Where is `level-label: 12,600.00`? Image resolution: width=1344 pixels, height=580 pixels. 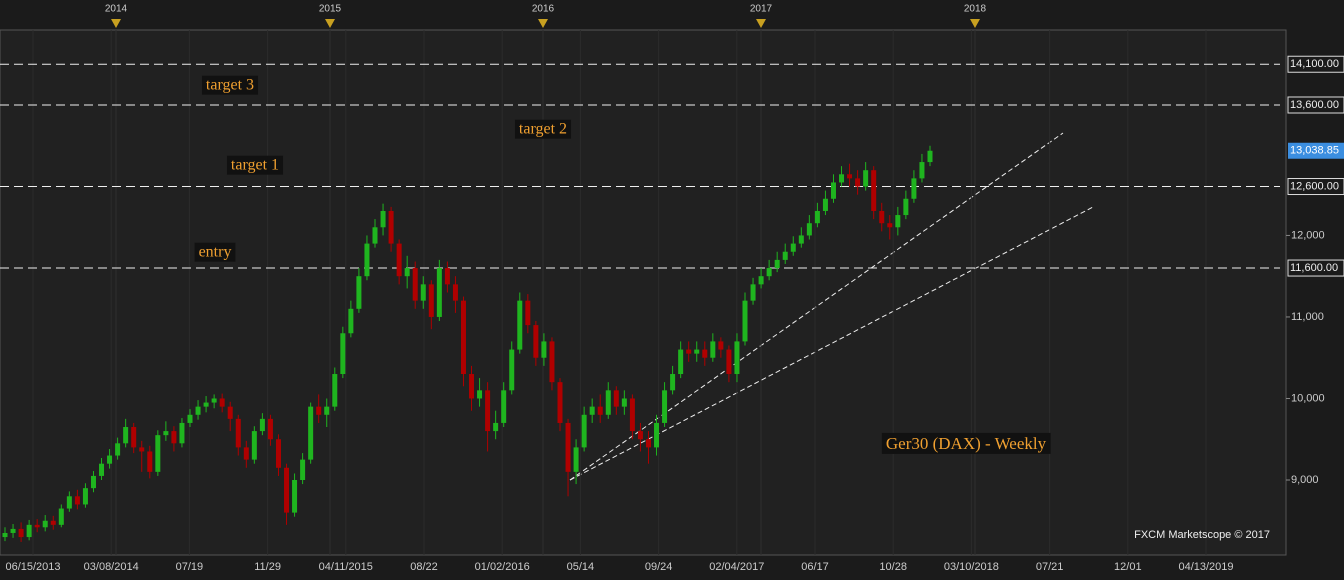
level-label: 12,600.00 is located at coordinates (1314, 186).